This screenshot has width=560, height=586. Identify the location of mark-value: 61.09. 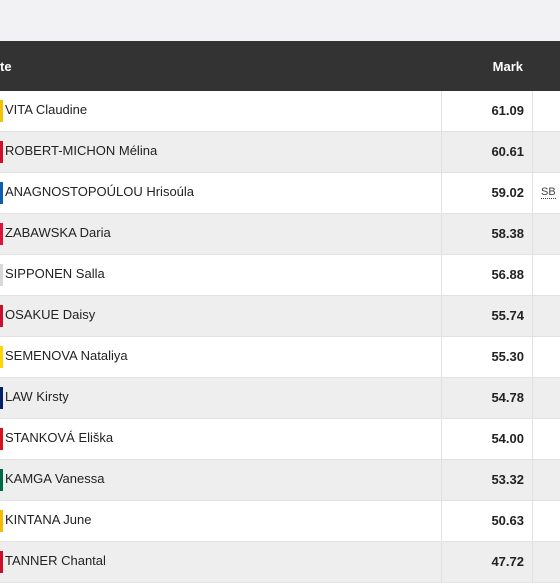
(507, 110).